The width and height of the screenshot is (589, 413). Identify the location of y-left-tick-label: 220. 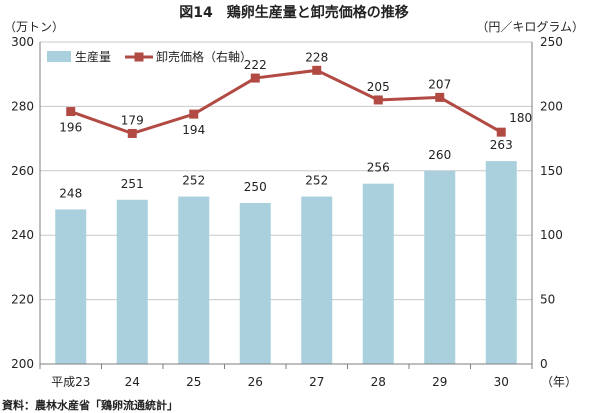
(22, 300).